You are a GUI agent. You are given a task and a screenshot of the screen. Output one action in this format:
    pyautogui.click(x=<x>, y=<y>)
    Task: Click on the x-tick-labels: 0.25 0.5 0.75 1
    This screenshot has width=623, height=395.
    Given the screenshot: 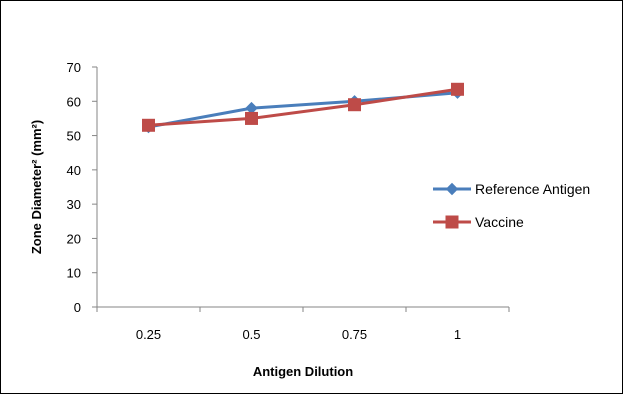 What is the action you would take?
    pyautogui.click(x=298, y=334)
    